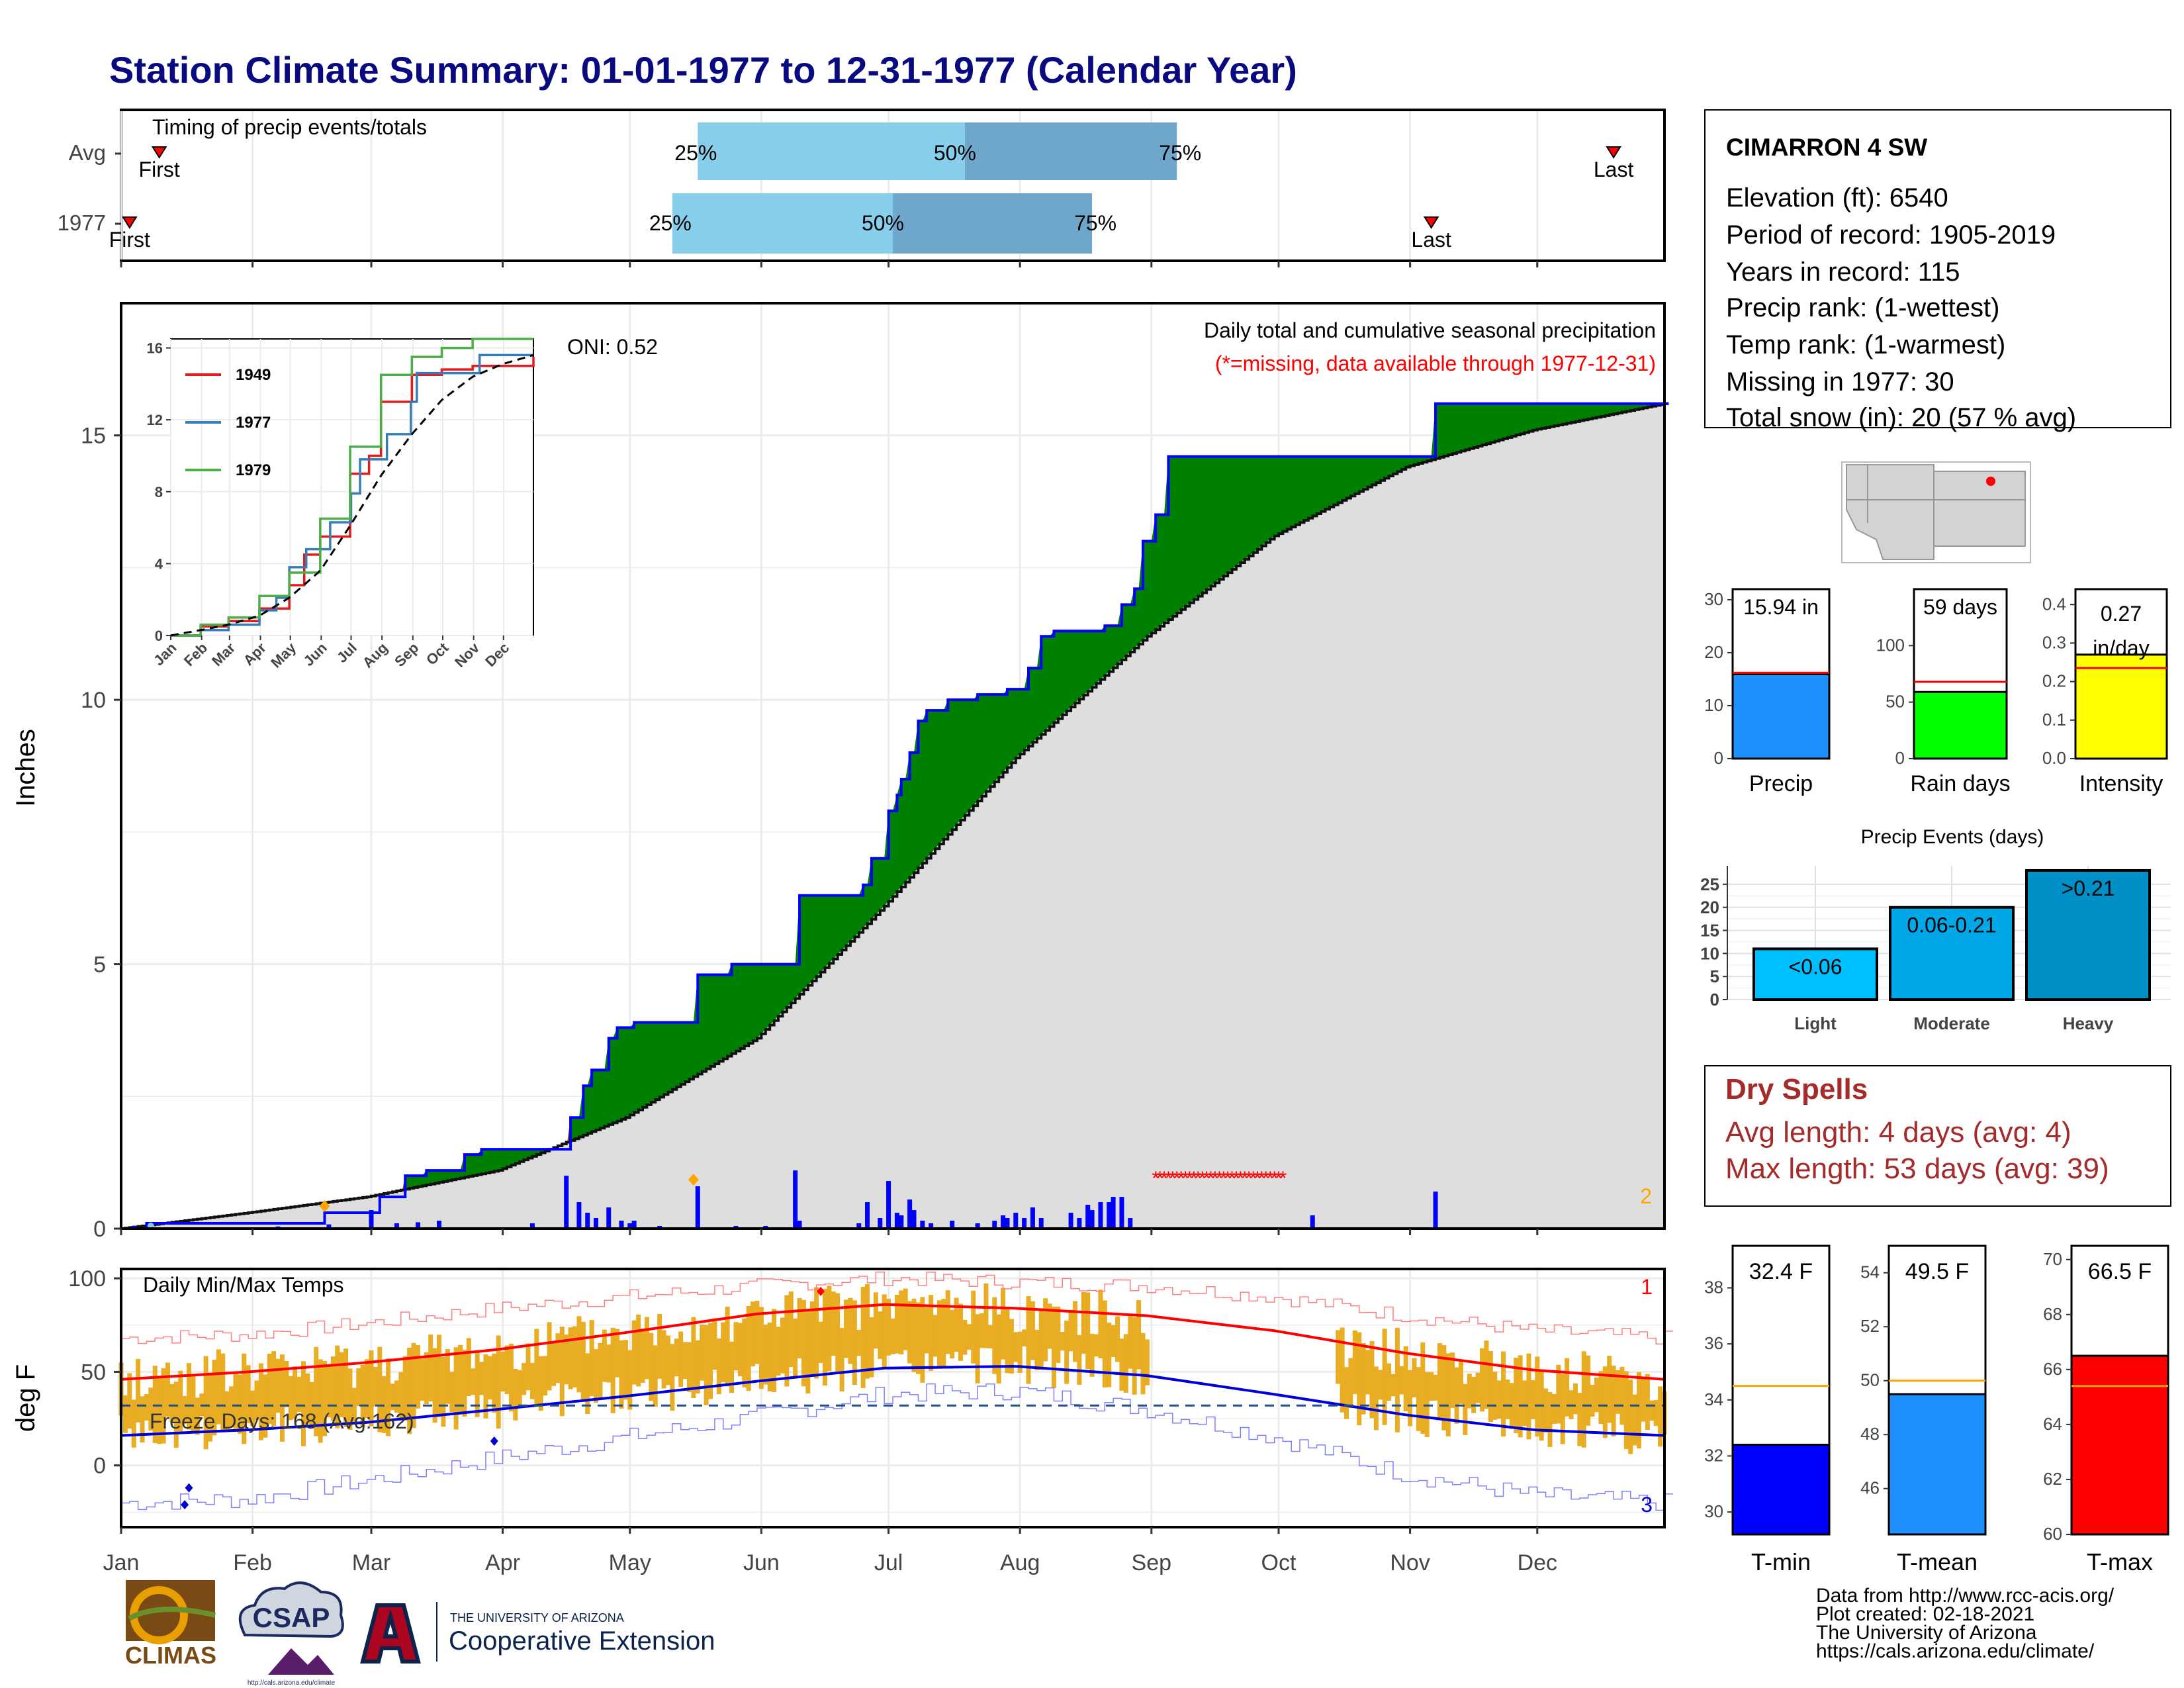 The image size is (2184, 1688). What do you see at coordinates (171, 1624) in the screenshot?
I see `climas-logo: CLIMAS` at bounding box center [171, 1624].